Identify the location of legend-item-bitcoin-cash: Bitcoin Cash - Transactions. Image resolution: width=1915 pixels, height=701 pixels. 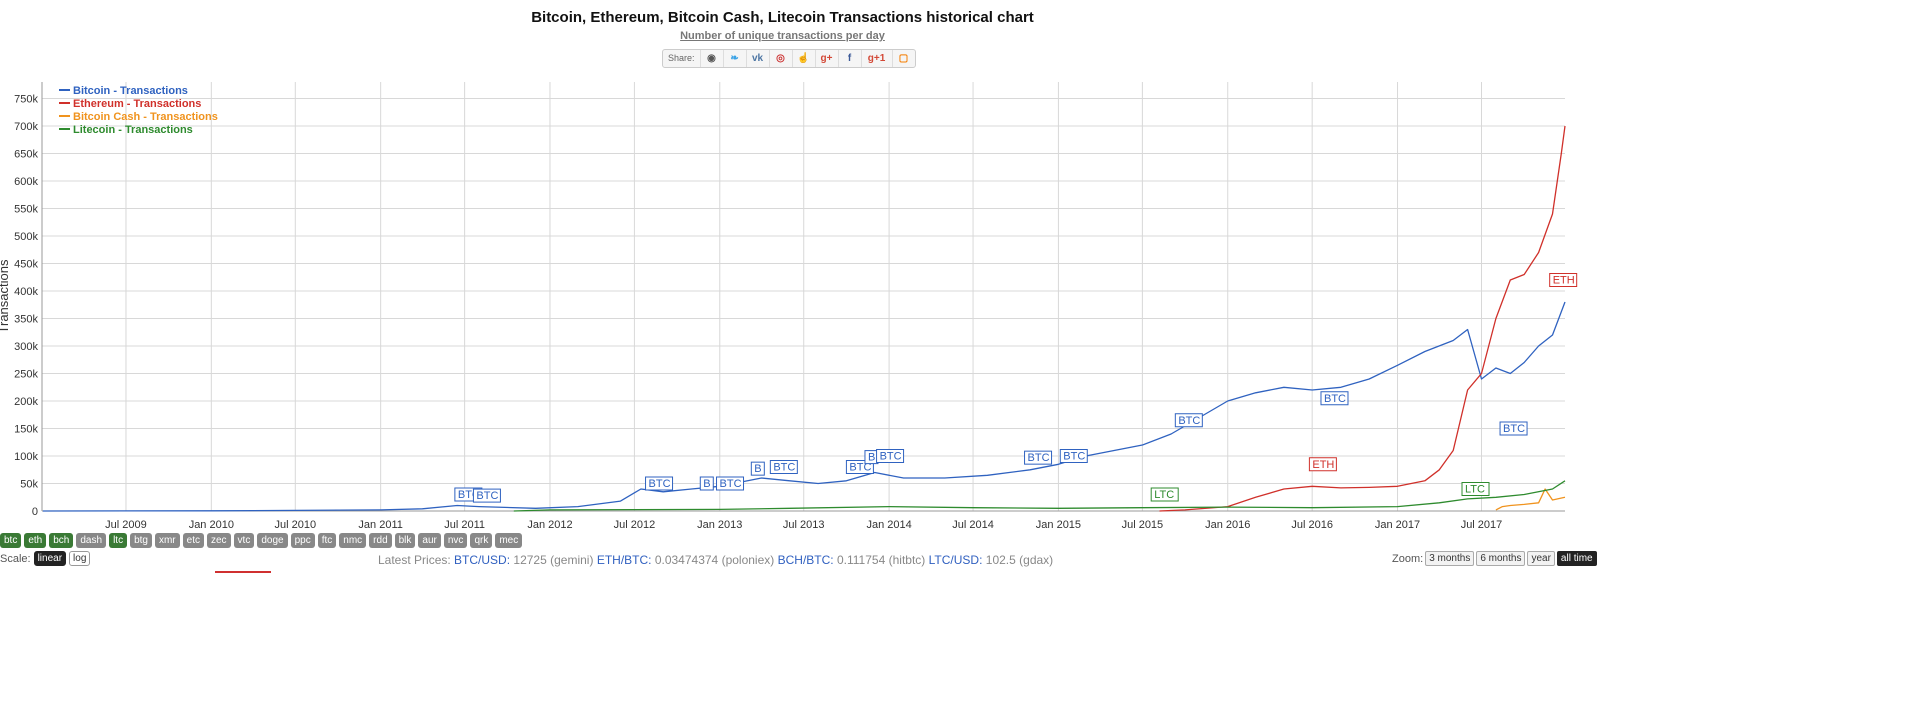
(145, 117).